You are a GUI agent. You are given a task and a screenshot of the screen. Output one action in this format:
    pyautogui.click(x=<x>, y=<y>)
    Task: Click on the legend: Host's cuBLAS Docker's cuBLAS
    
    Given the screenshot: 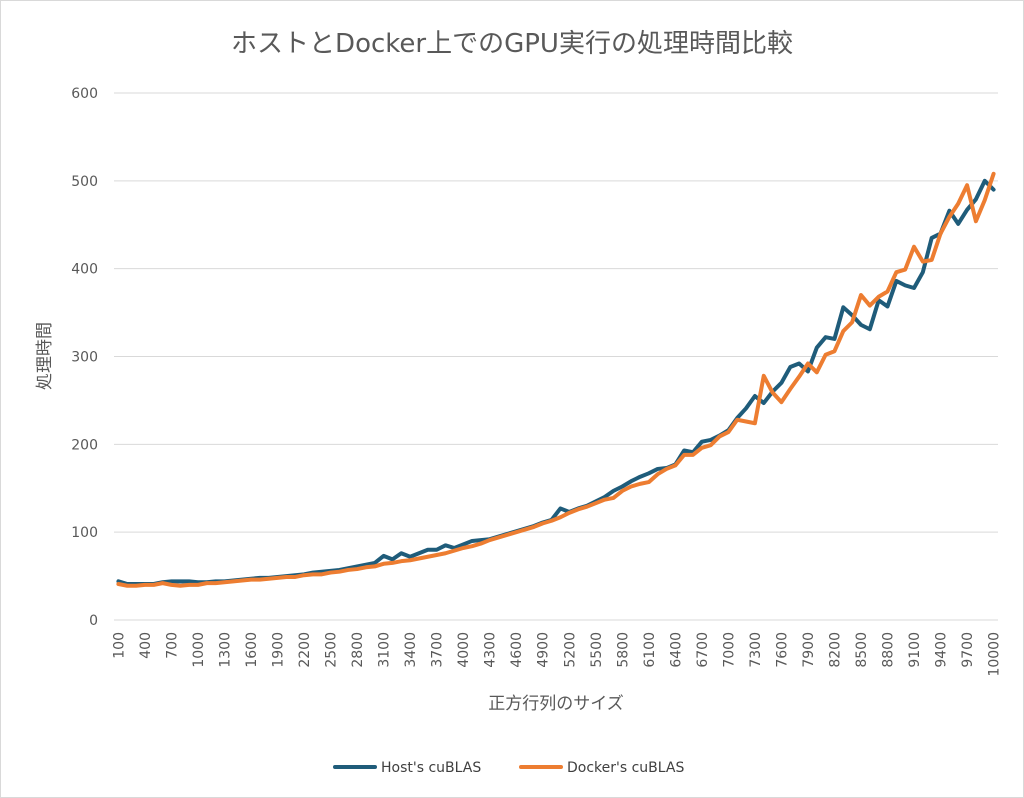 What is the action you would take?
    pyautogui.click(x=508, y=768)
    